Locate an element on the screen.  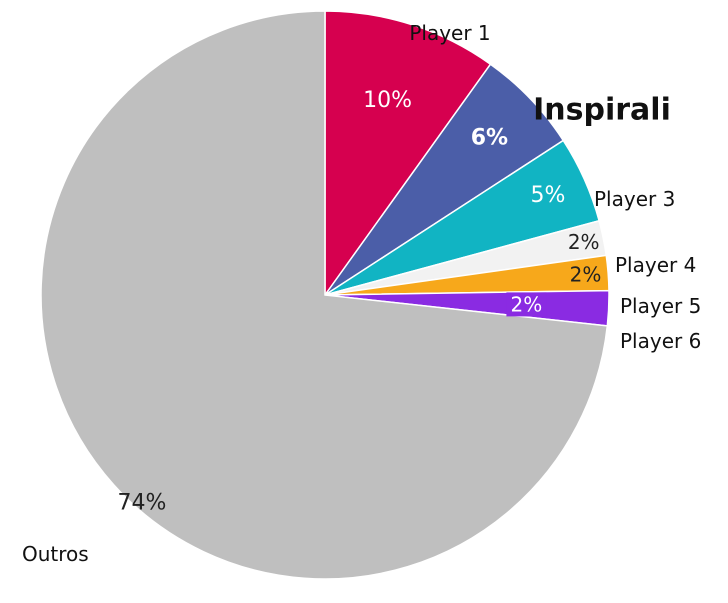
percent-label-player-5: 2% is located at coordinates (586, 275).